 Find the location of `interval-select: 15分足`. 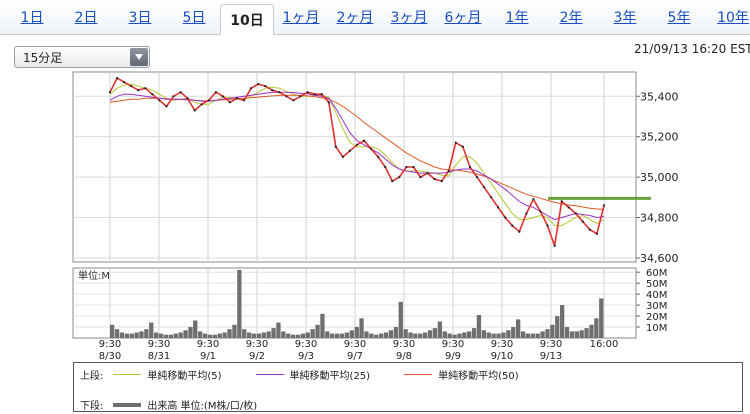

interval-select: 15分足 is located at coordinates (82, 57).